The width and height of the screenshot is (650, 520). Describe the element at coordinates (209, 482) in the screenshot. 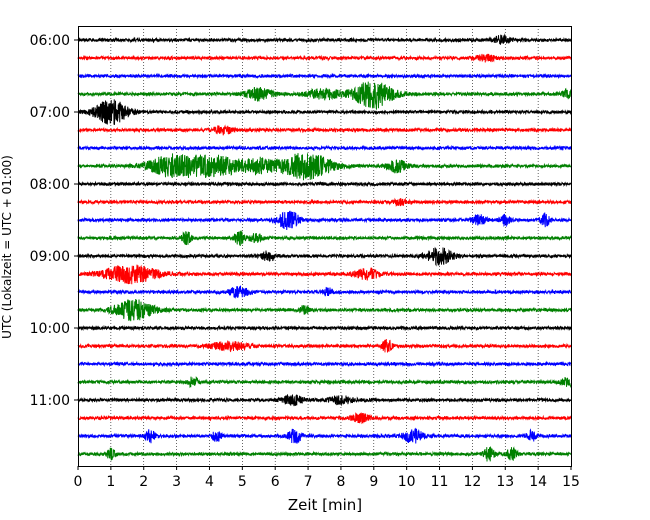

I see `x-tick-label: 4` at that location.